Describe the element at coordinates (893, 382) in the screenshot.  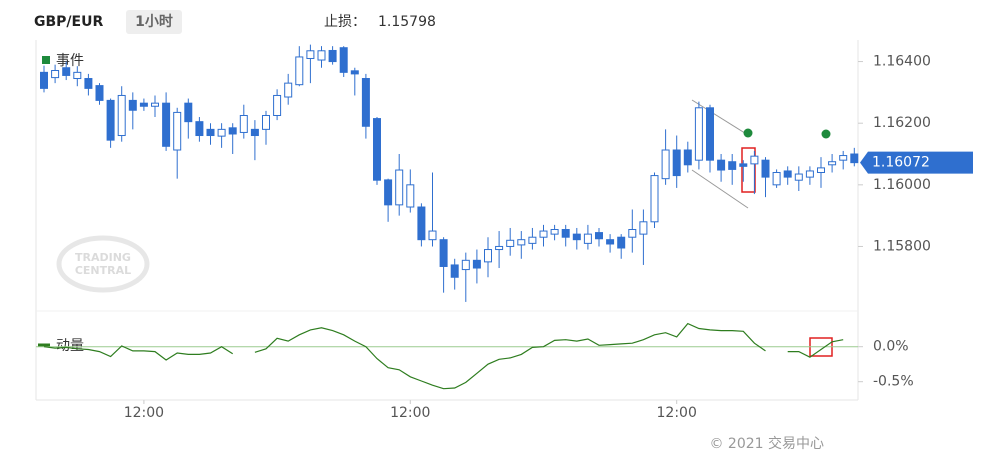
I see `y-tick-label: -0.5%` at that location.